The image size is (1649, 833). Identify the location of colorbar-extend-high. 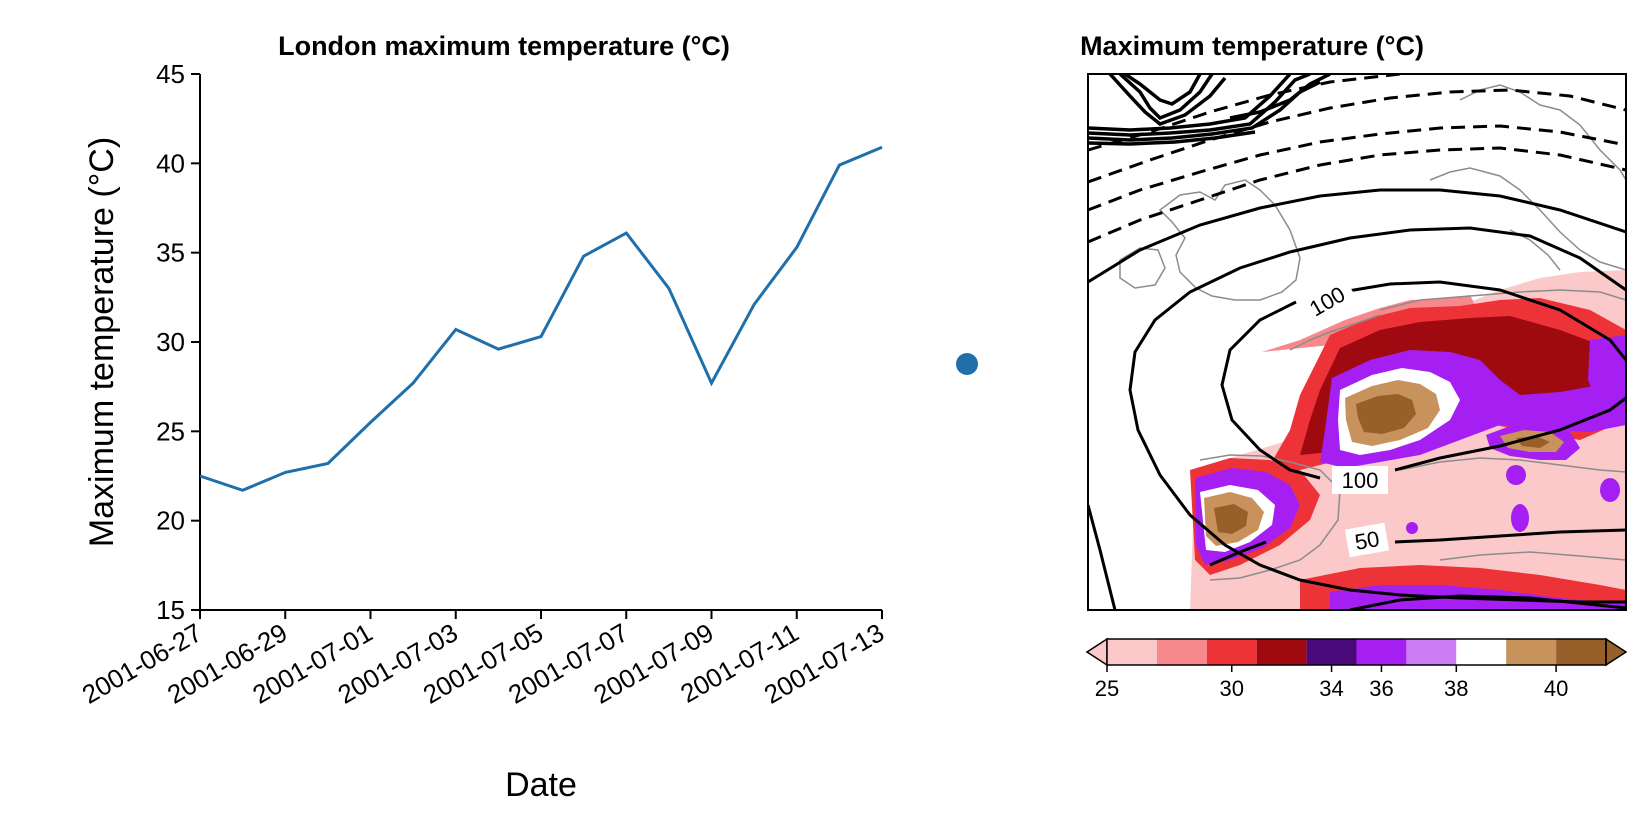
(1616, 652).